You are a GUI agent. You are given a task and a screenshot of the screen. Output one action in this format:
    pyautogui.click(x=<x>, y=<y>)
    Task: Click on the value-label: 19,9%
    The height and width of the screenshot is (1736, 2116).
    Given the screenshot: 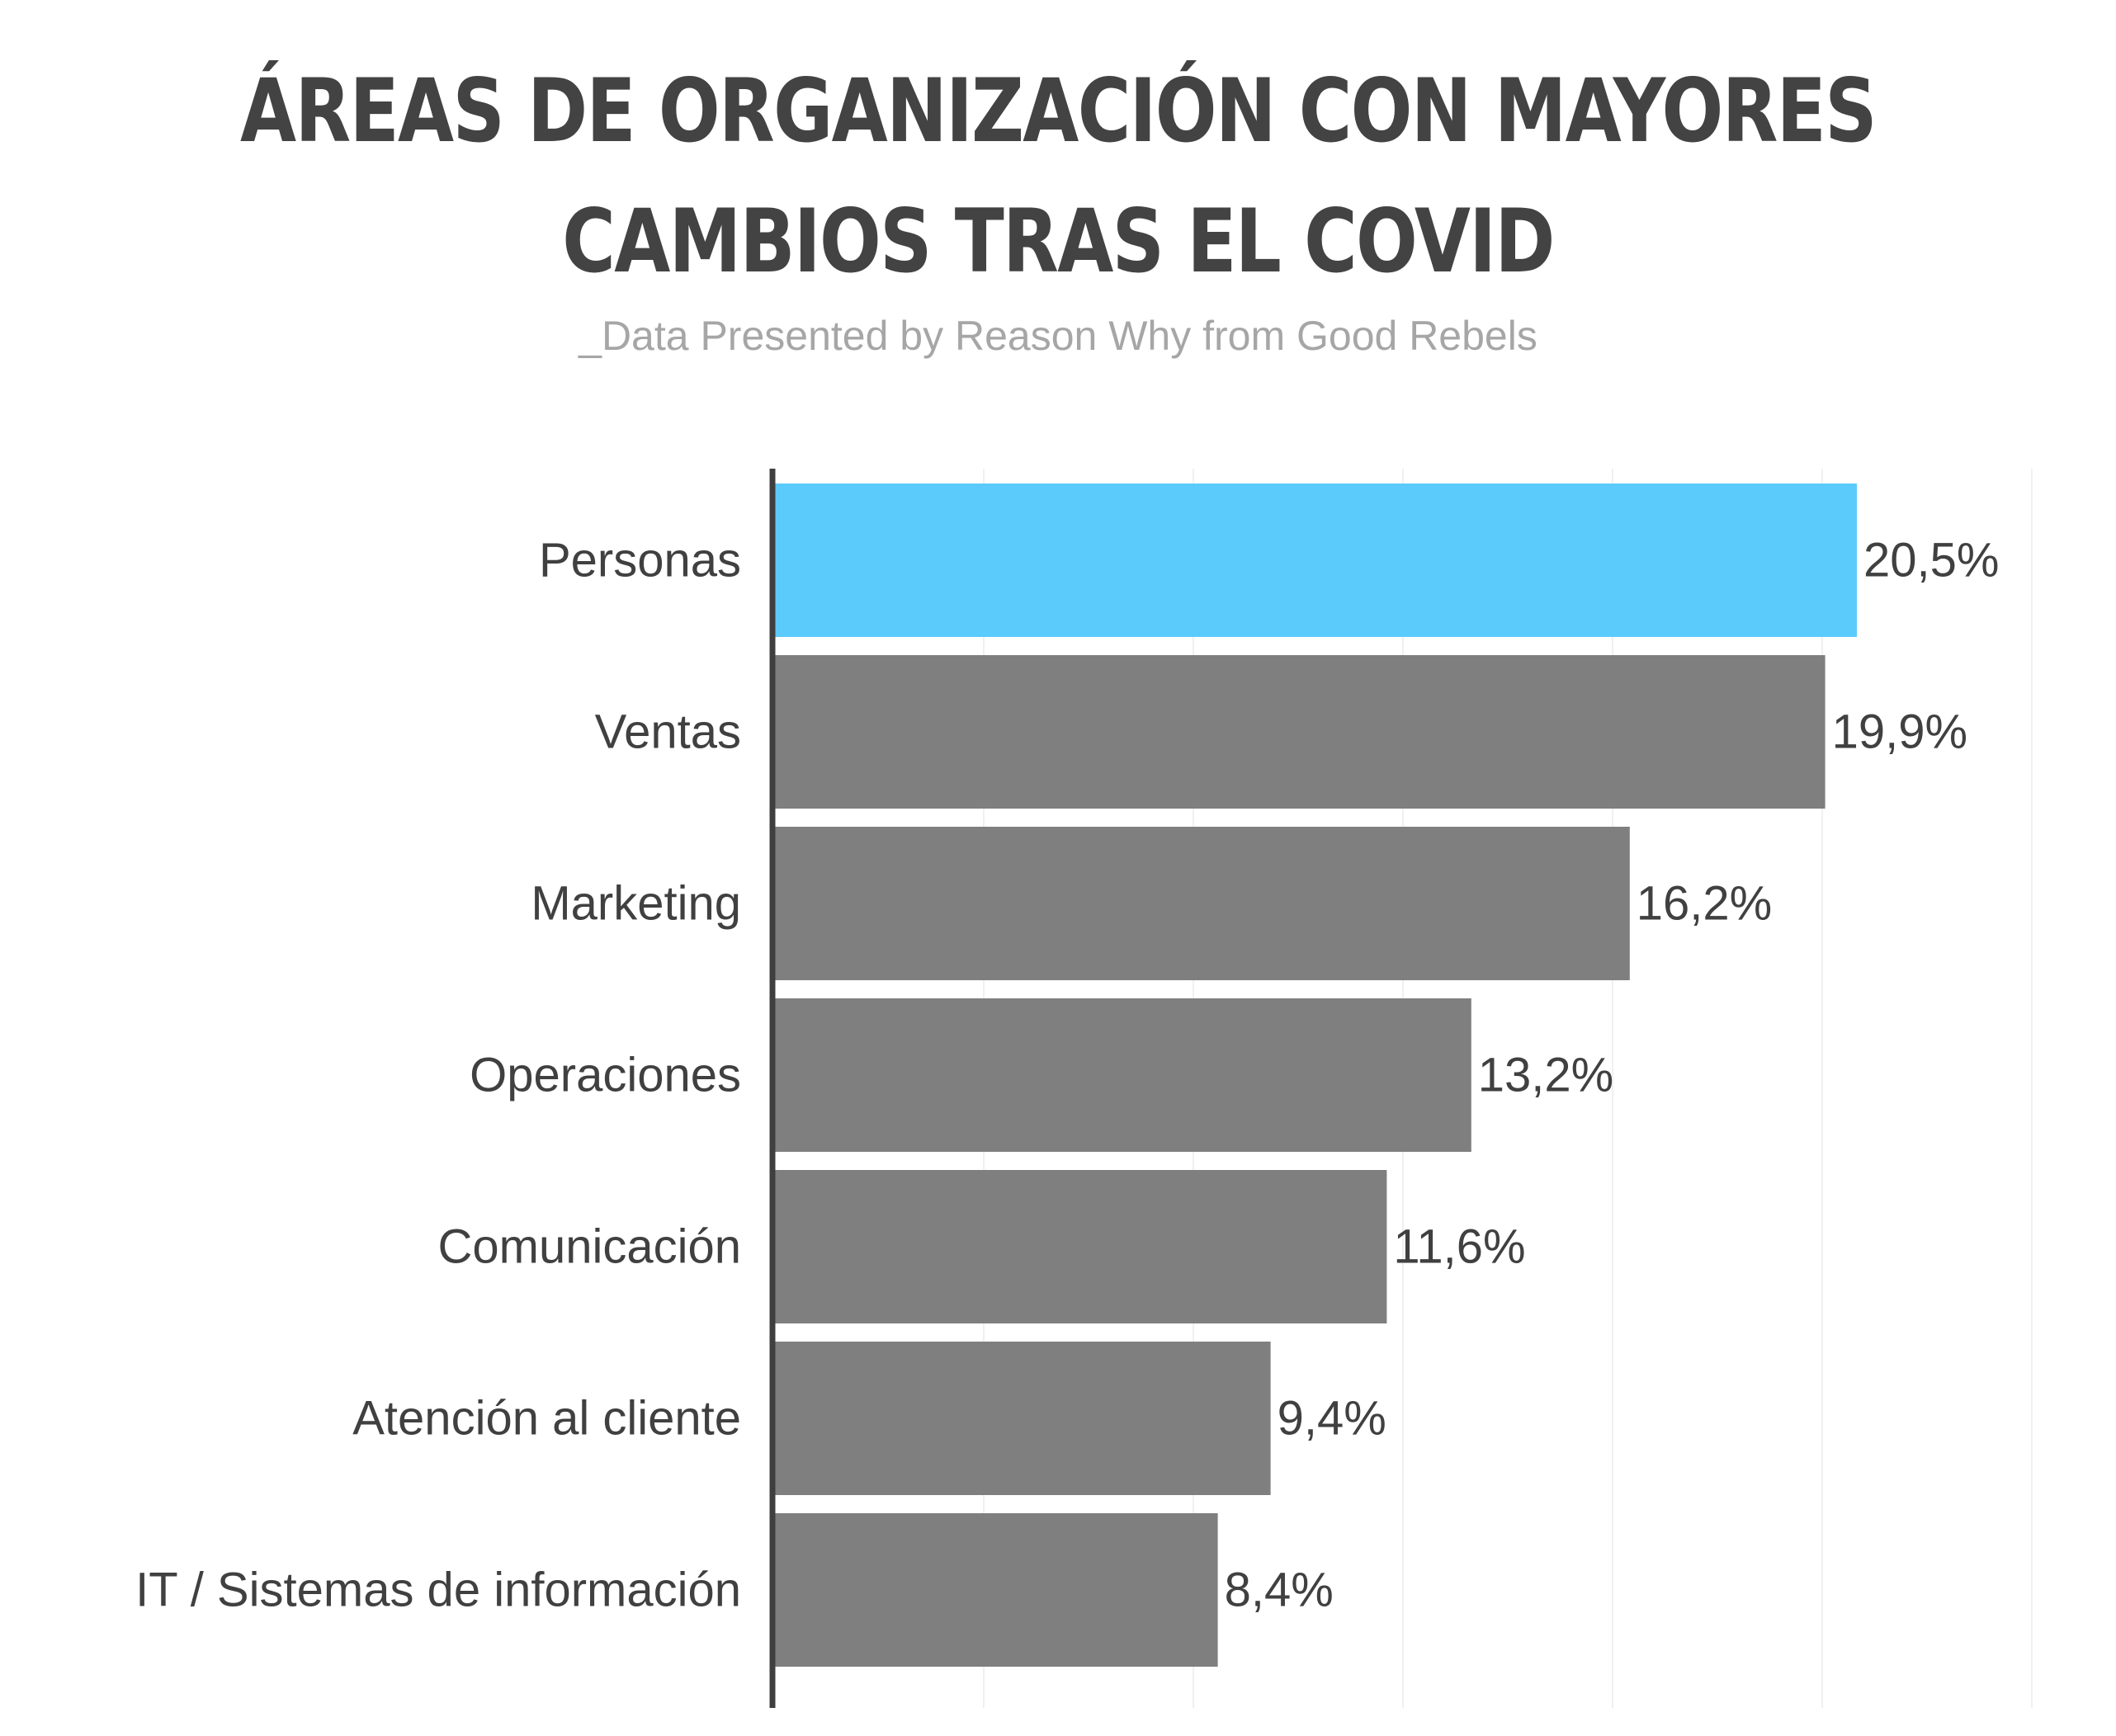 What is the action you would take?
    pyautogui.click(x=1899, y=732)
    